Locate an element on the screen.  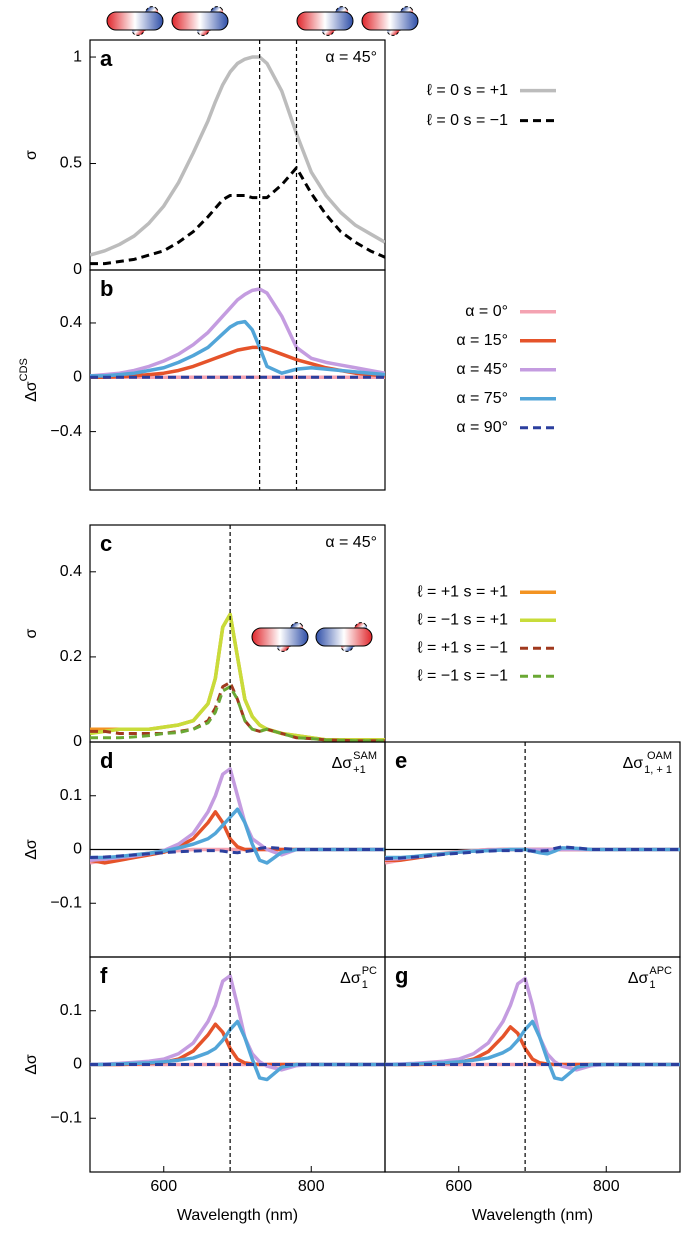
legend-label: ℓ = −1 s = −1 is located at coordinates (462, 675).